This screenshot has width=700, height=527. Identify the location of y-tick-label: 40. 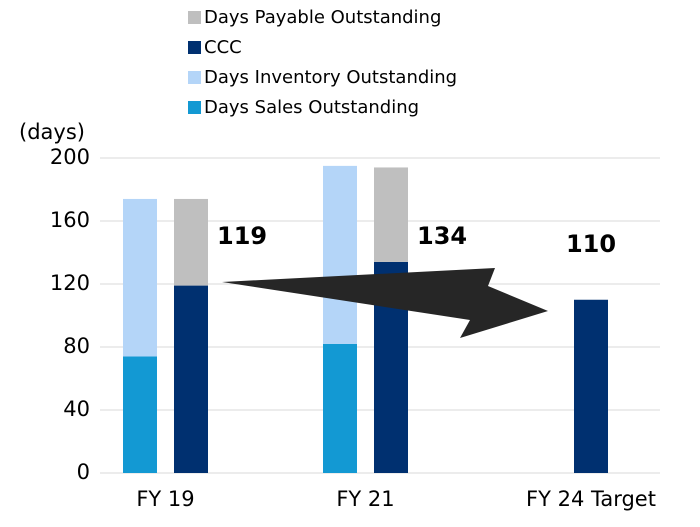
(76, 409).